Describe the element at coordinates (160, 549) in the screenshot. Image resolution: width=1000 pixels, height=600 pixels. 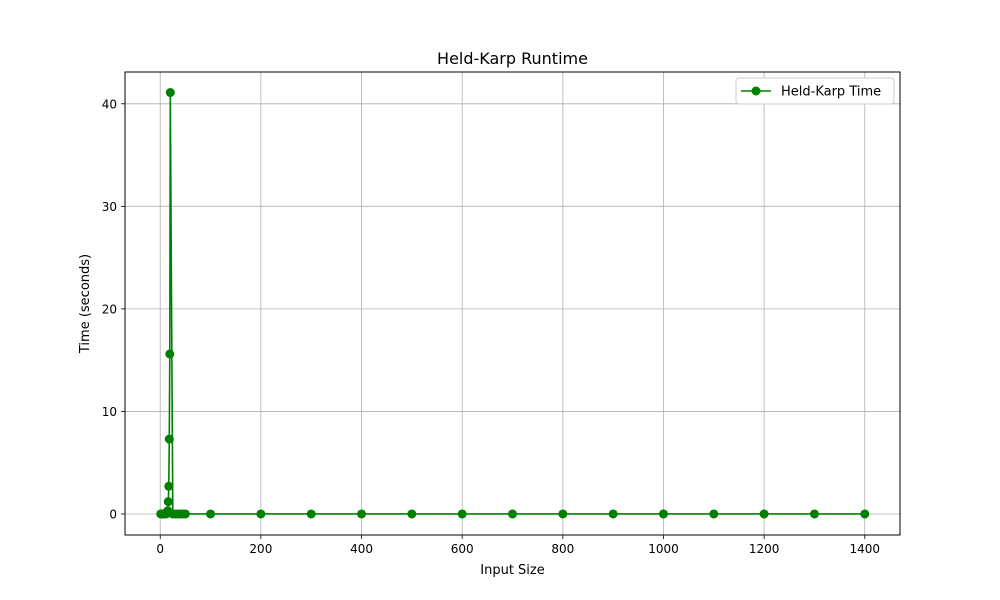
I see `x-tick-label: 0` at that location.